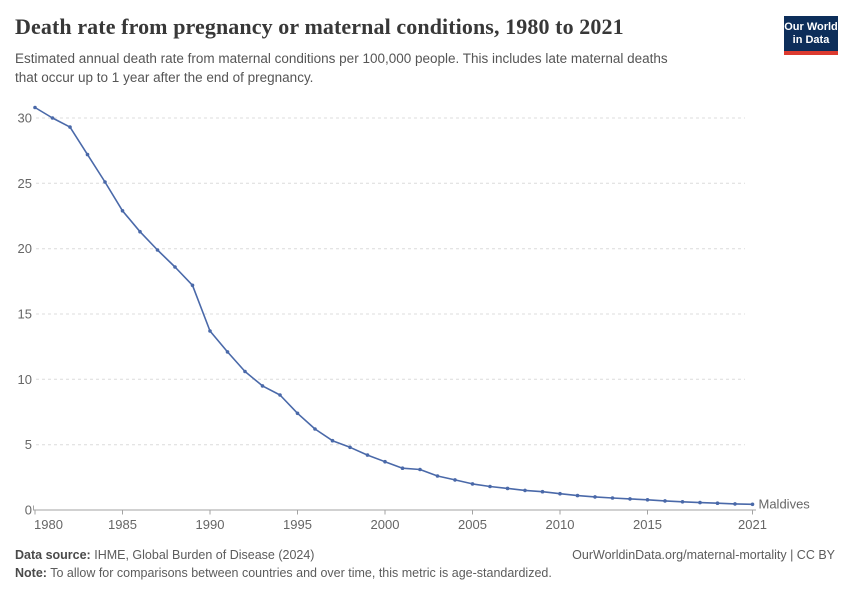  What do you see at coordinates (25, 248) in the screenshot?
I see `y-axis-tick-label: 20` at bounding box center [25, 248].